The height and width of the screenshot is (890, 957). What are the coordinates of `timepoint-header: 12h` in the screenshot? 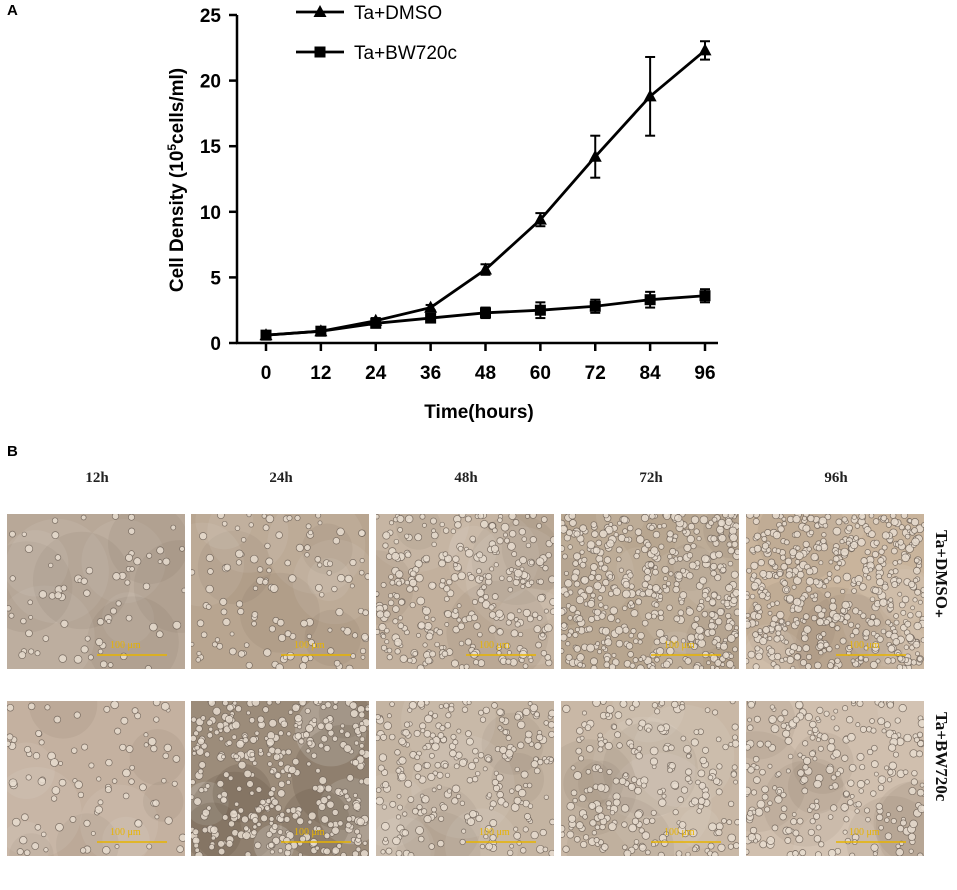 It's located at (97, 478).